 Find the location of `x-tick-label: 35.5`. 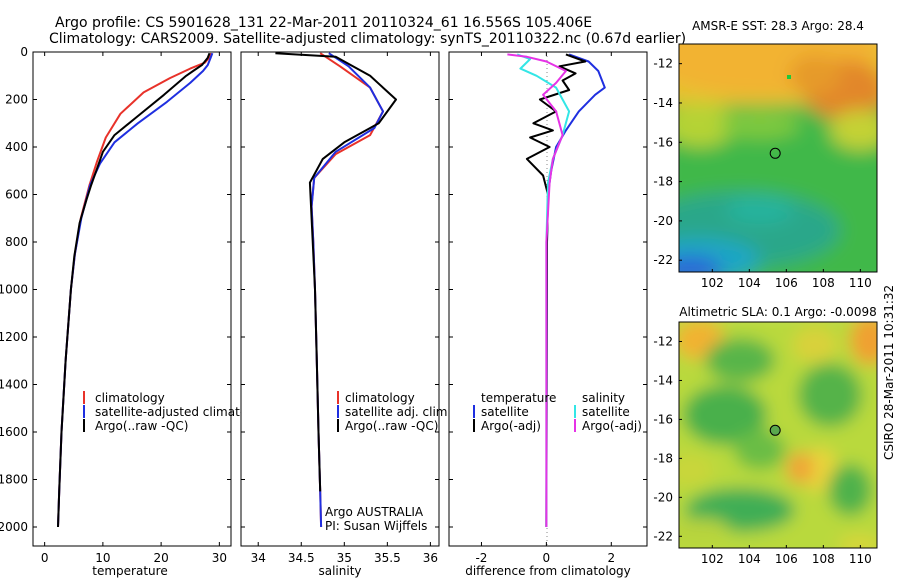

x-tick-label: 35.5 is located at coordinates (387, 558).